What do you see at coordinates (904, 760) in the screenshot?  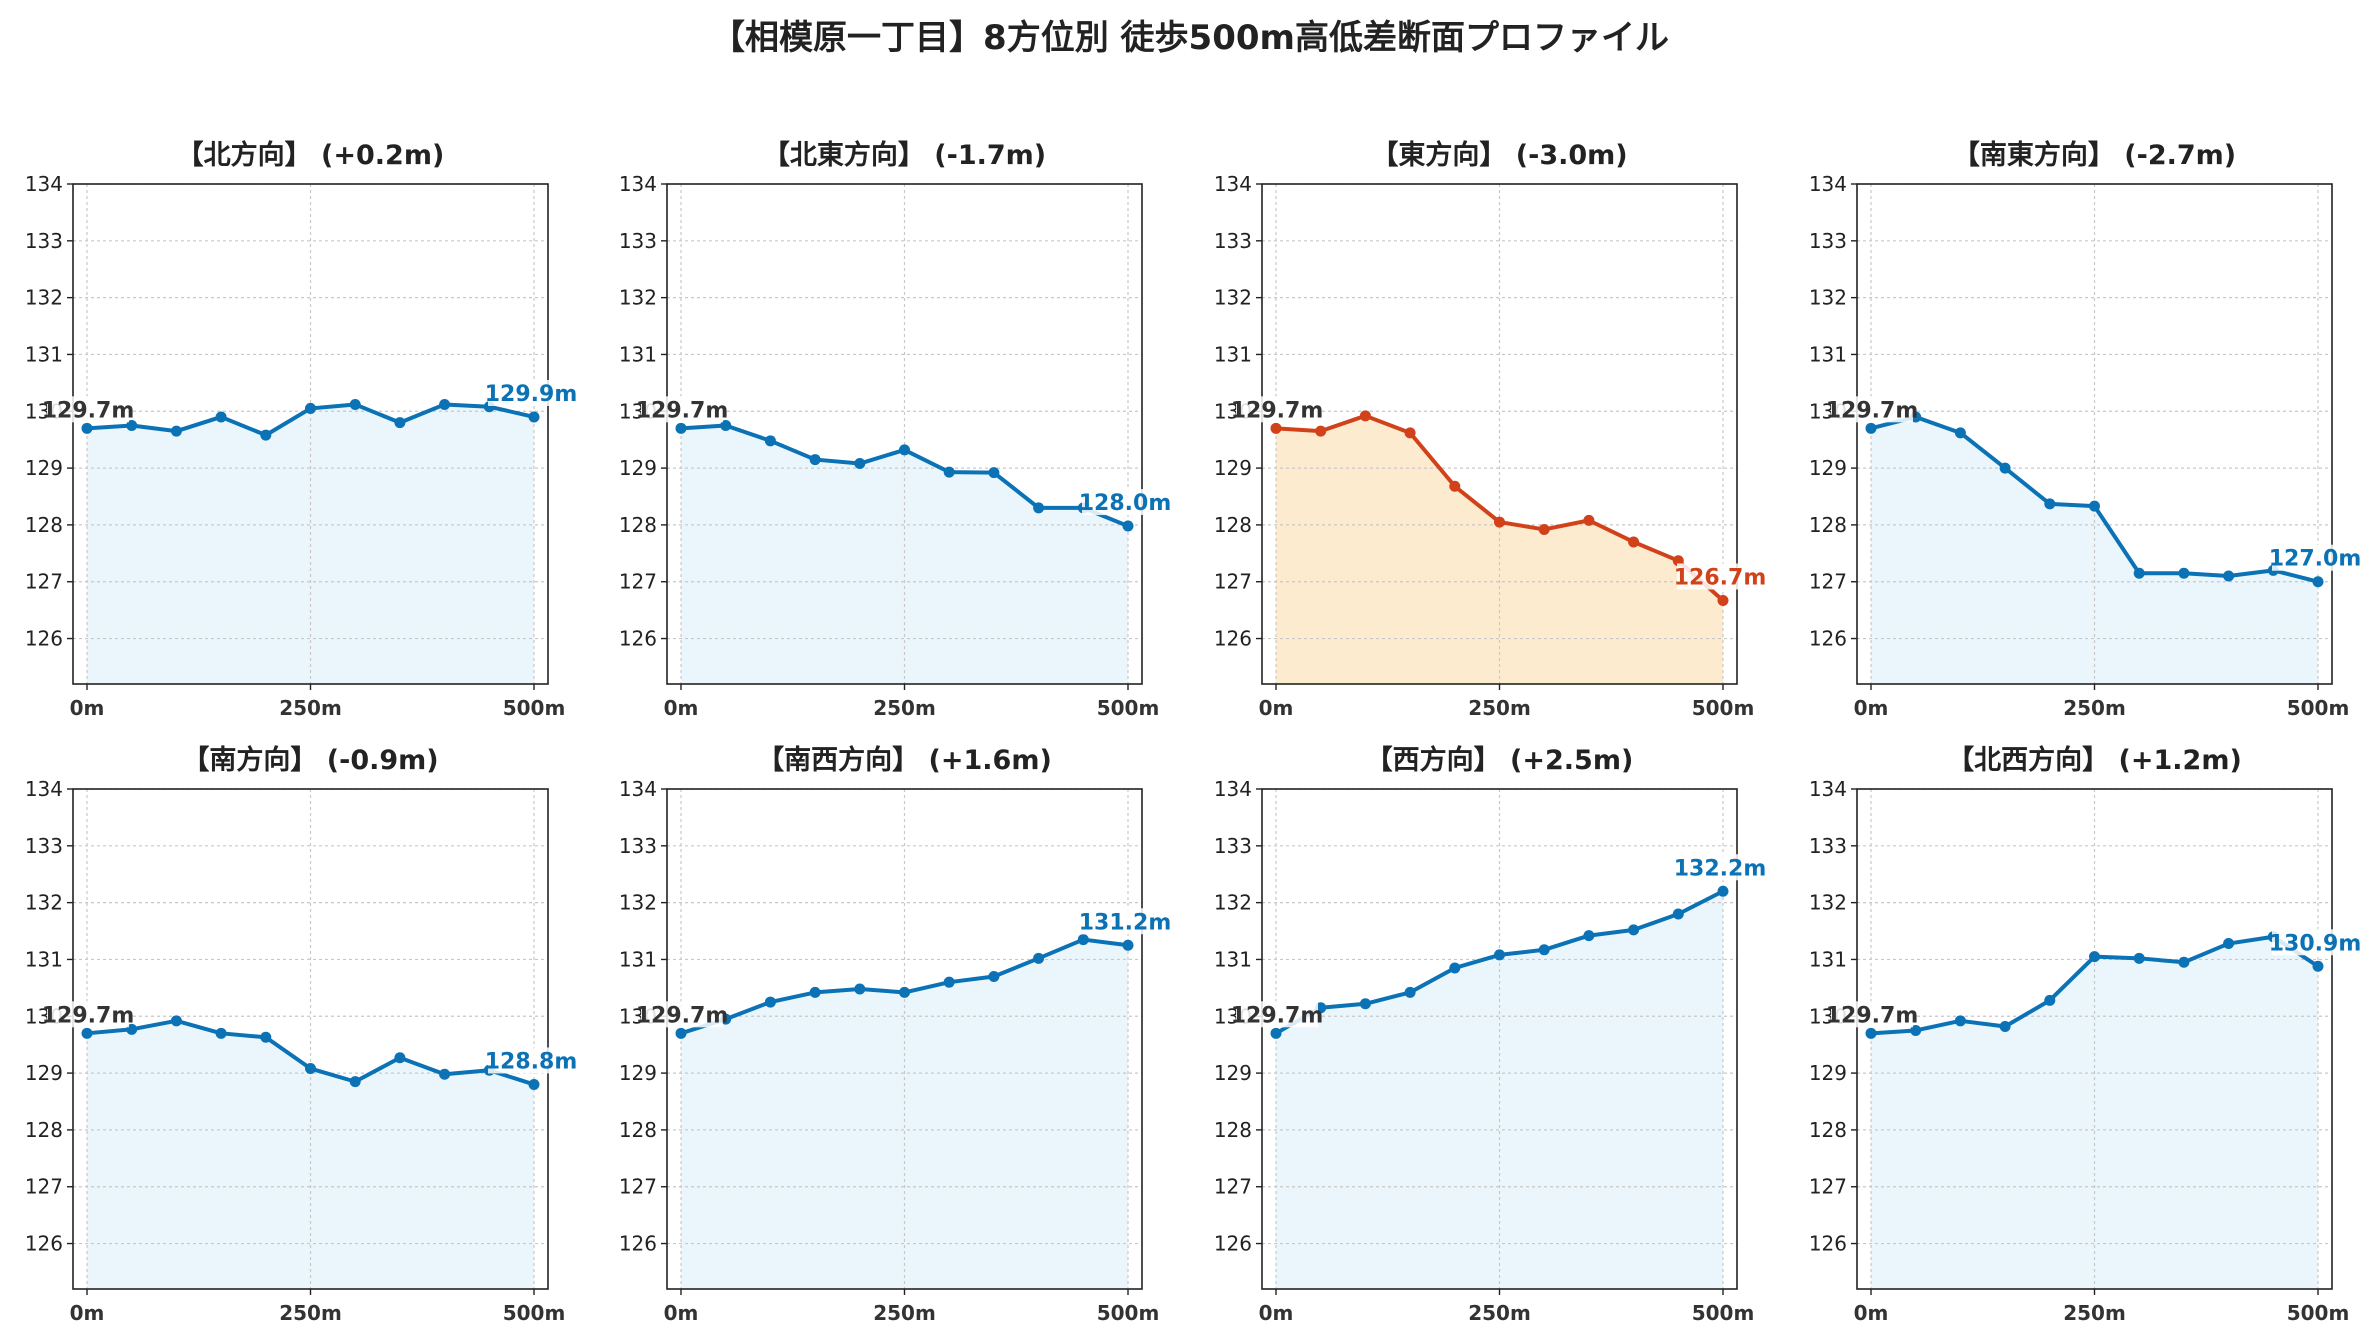 I see `subplot-title: 【南西方向】 (+1.6m)` at bounding box center [904, 760].